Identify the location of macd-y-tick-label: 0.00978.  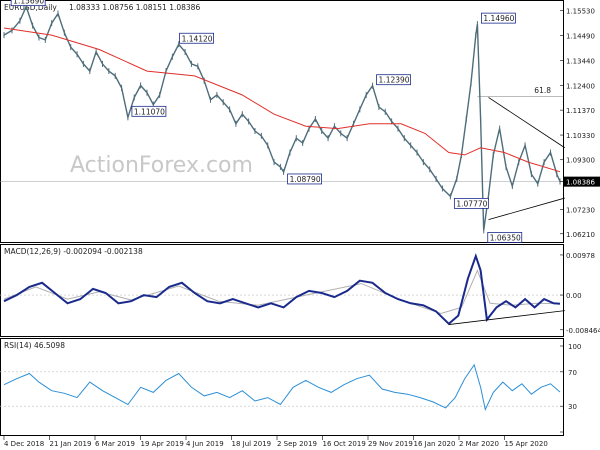
(580, 256).